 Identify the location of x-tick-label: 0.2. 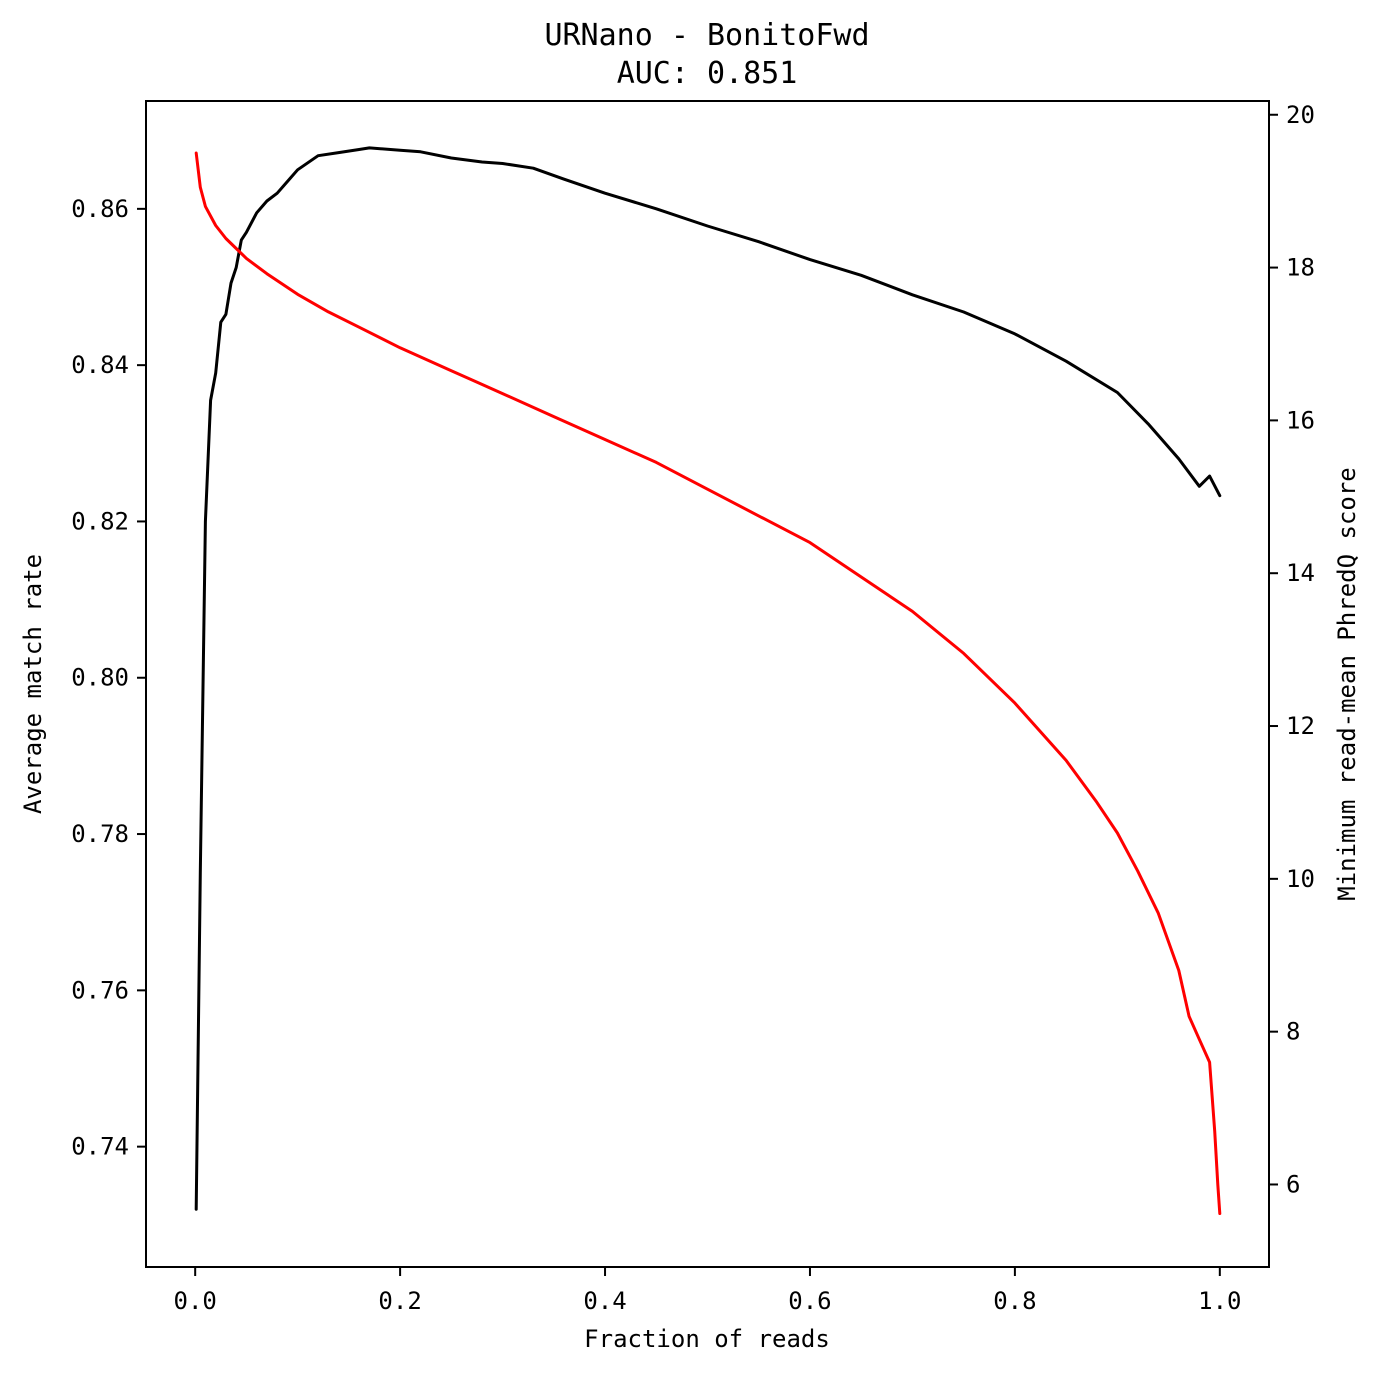
(399, 1301).